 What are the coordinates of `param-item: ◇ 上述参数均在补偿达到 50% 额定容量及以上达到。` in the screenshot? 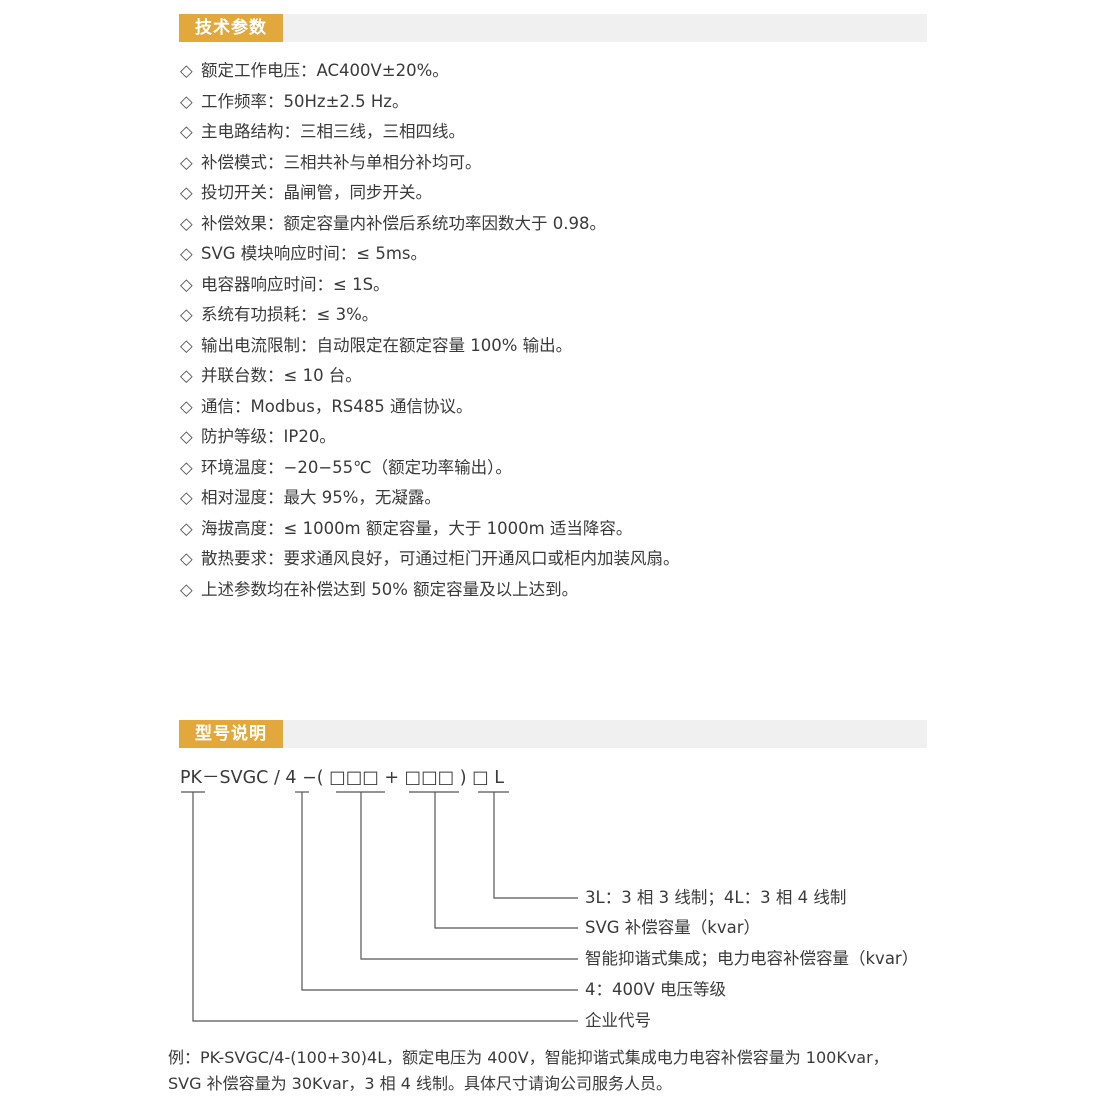 It's located at (430, 590).